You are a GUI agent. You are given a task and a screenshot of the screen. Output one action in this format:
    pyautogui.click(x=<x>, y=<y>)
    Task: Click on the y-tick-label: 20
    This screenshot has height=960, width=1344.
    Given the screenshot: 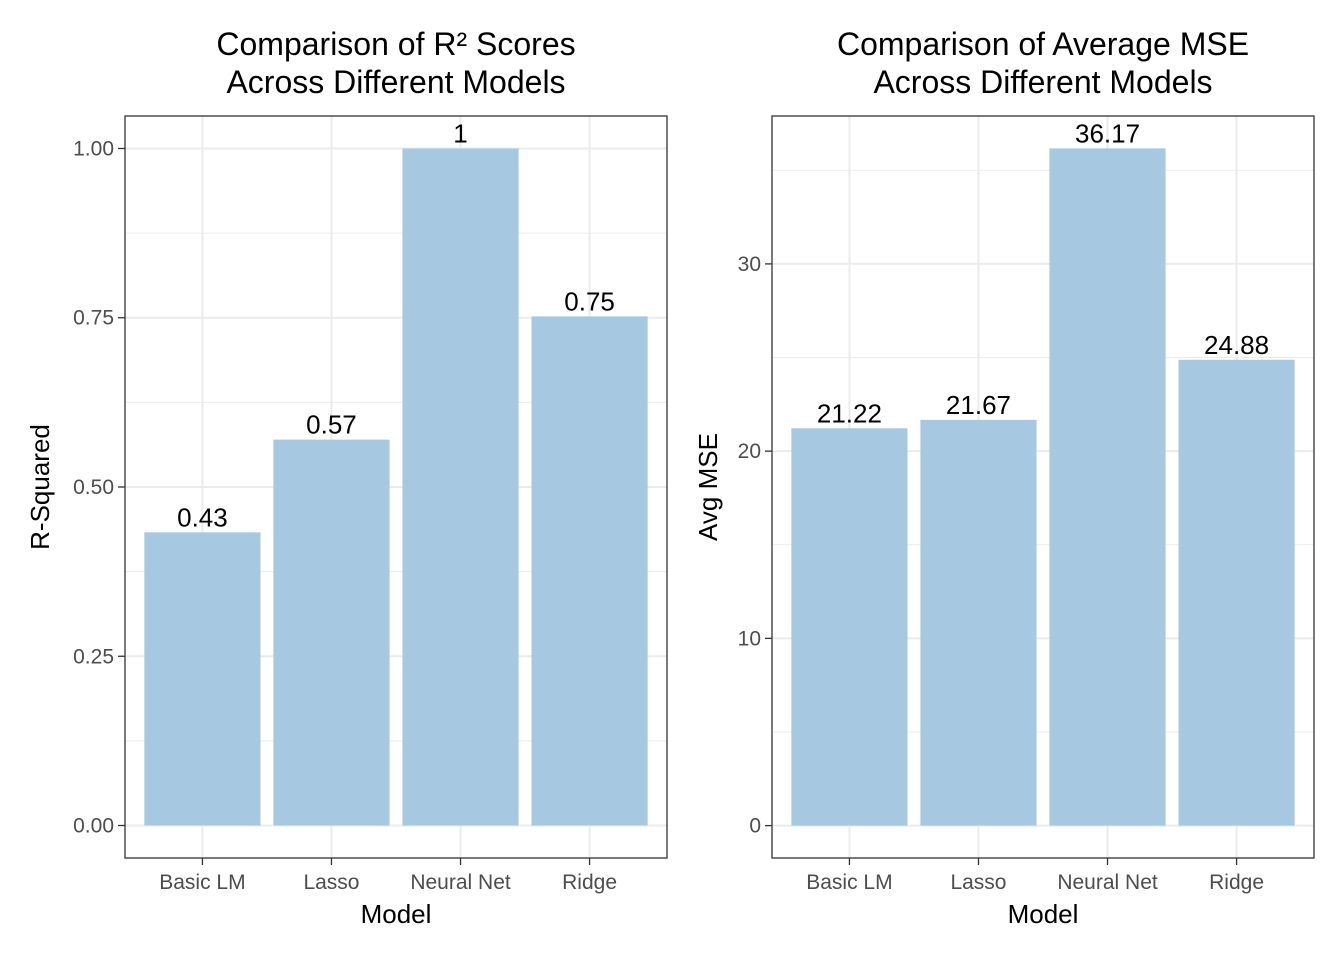 What is the action you would take?
    pyautogui.click(x=749, y=451)
    